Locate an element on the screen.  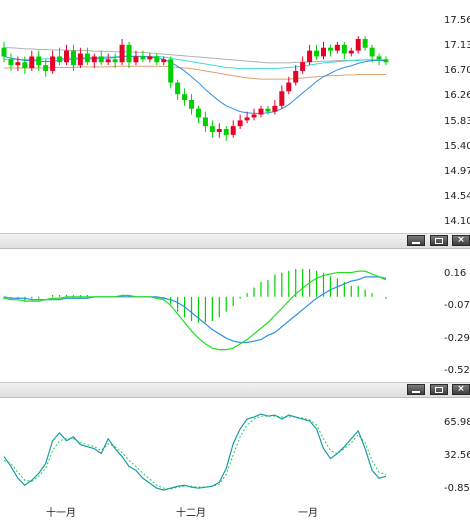
axis-tick-label: 17.13 is located at coordinates (457, 46).